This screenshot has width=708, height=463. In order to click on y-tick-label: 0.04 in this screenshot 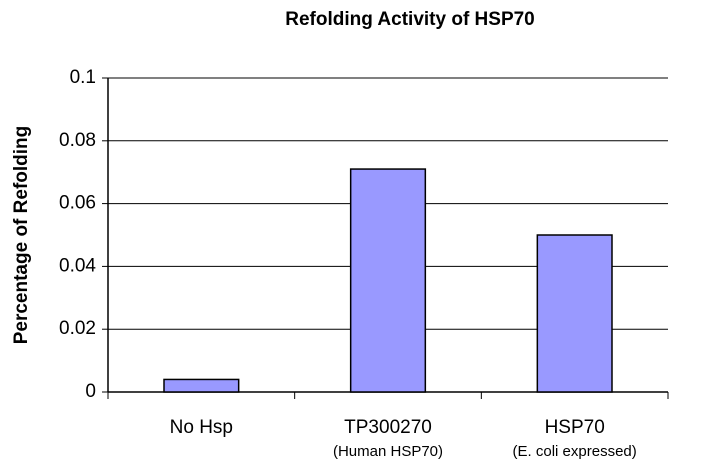, I will do `click(77, 265)`.